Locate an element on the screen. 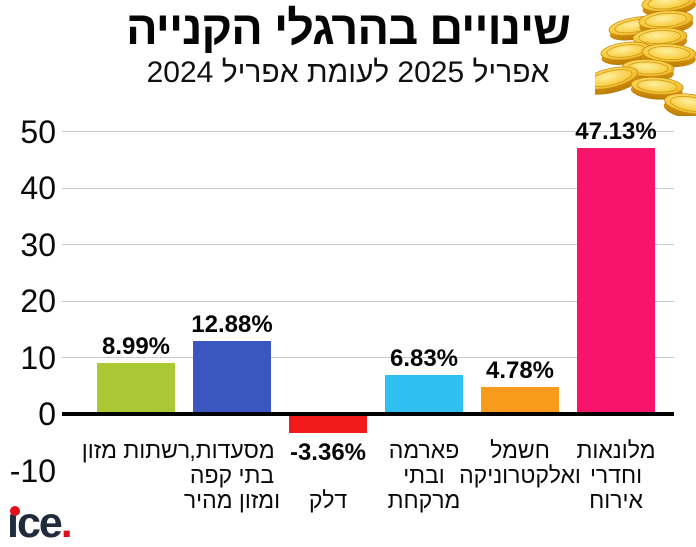  page-subtitle: אפריל 2025 לעומת אפריל 2024 is located at coordinates (348, 72).